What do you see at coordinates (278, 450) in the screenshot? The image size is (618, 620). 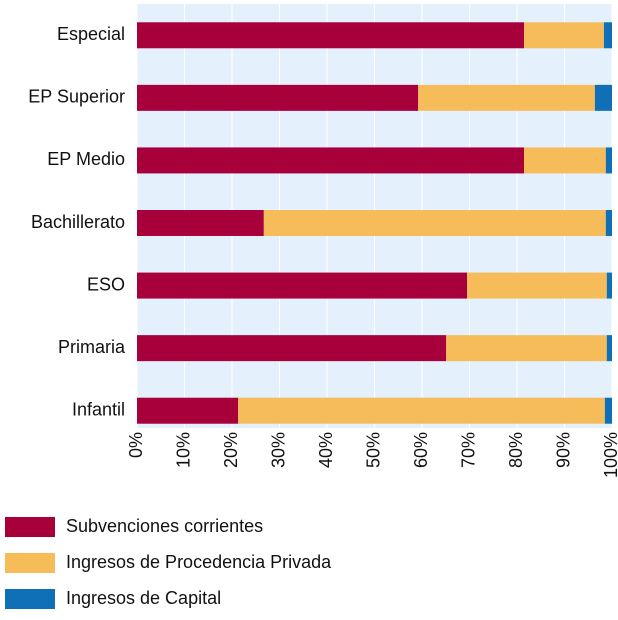 I see `x-tick-label: 30%` at bounding box center [278, 450].